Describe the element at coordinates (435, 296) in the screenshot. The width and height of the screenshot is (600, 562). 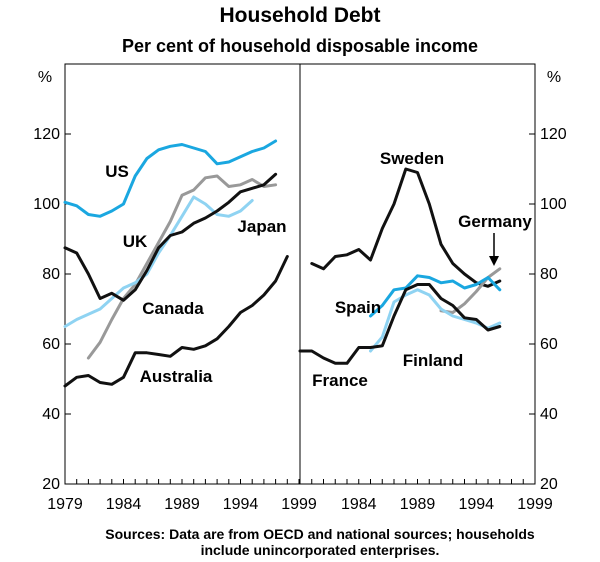
I see `series-line-spain` at that location.